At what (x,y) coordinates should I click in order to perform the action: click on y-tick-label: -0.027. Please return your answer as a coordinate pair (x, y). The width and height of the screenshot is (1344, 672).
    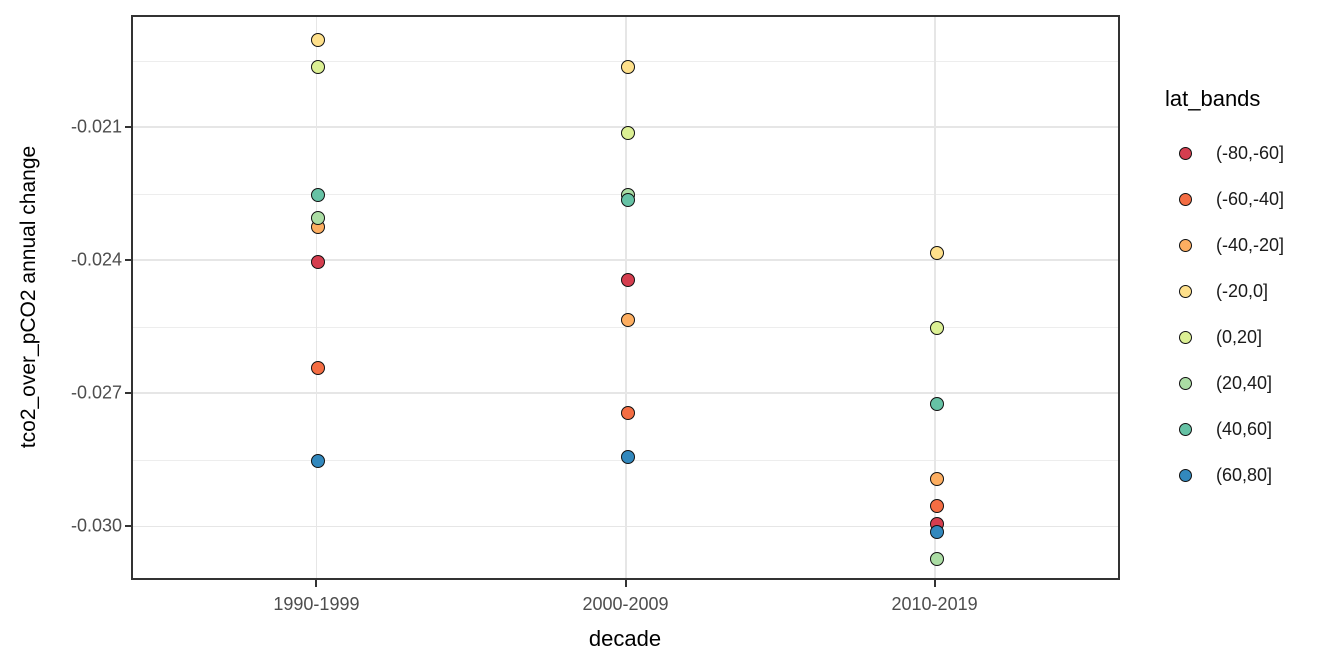
    Looking at the image, I should click on (96, 392).